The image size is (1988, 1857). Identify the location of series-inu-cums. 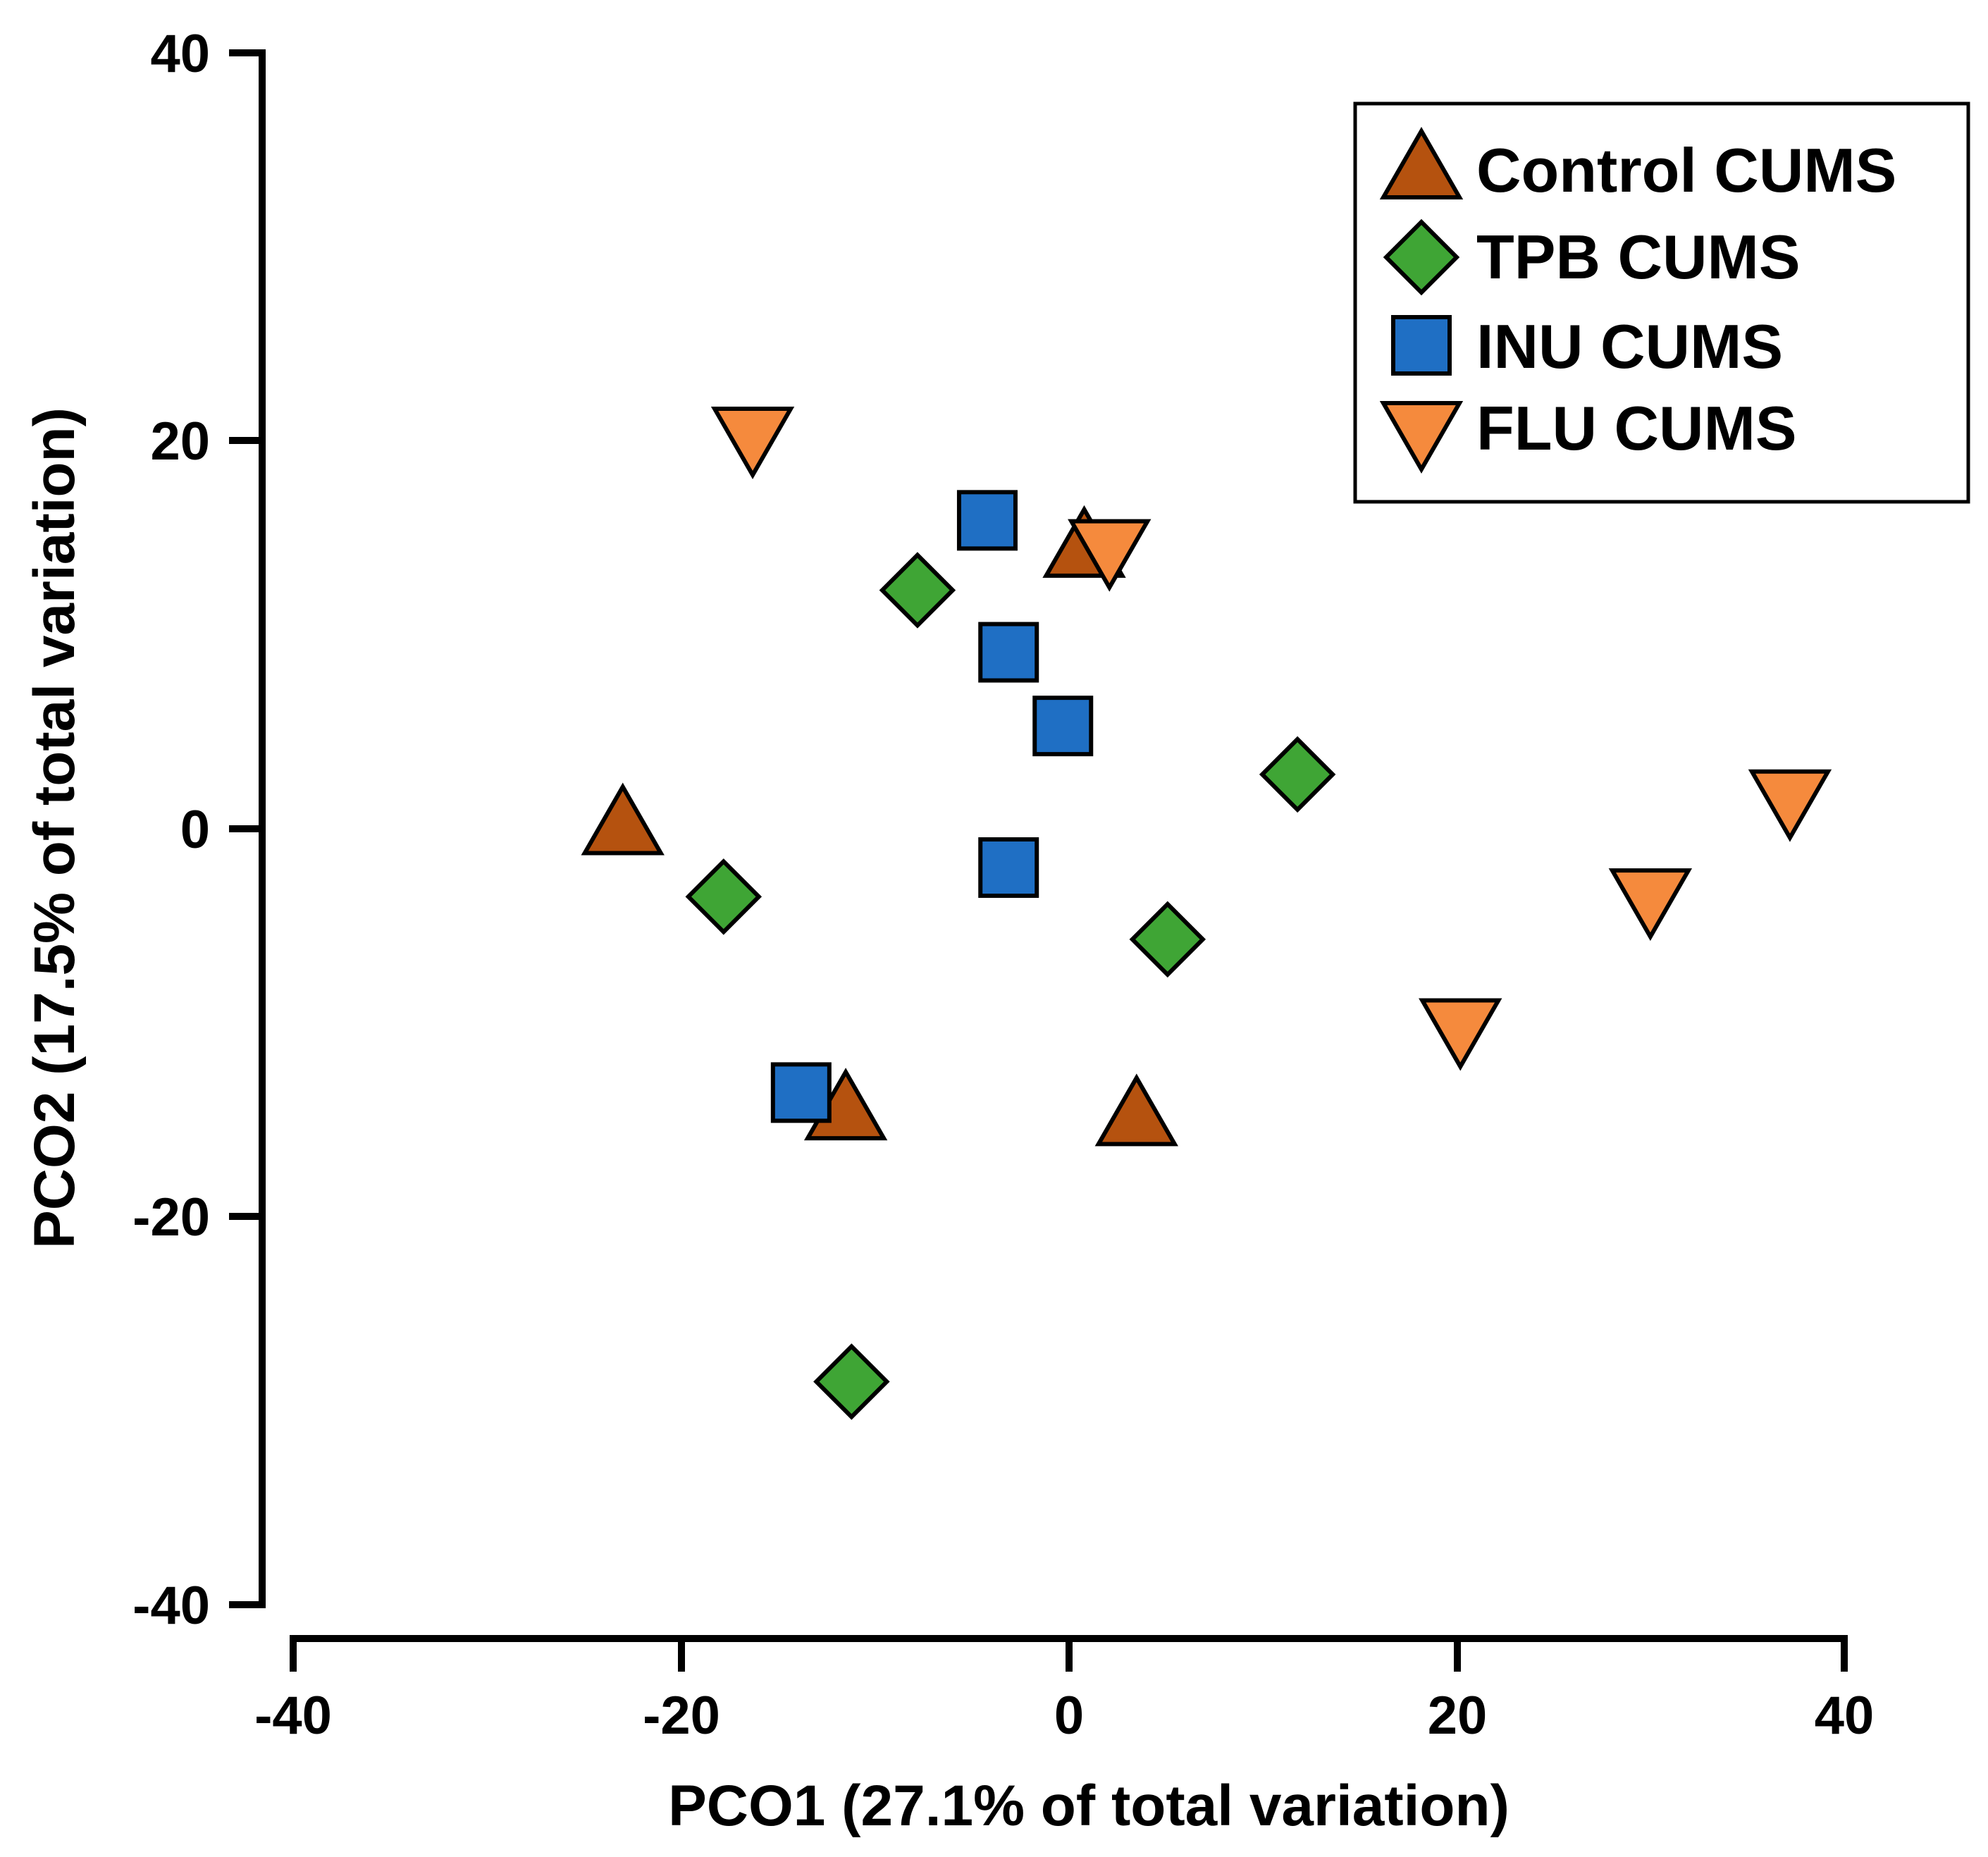
(932, 806).